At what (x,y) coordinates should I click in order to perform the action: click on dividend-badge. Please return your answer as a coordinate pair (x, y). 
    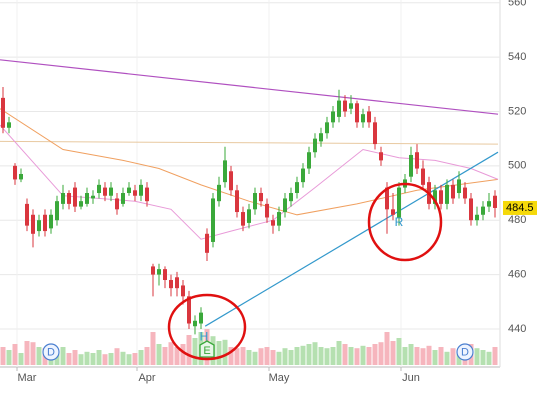
    Looking at the image, I should click on (465, 352).